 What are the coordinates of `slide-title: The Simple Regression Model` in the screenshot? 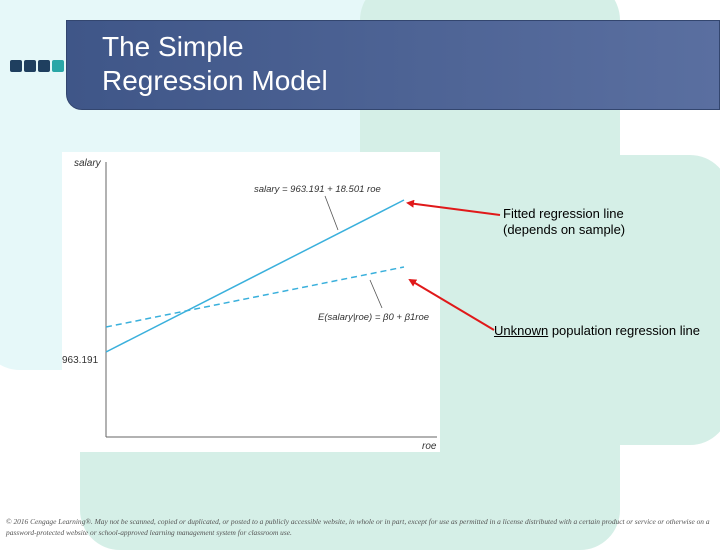 It's located at (215, 63).